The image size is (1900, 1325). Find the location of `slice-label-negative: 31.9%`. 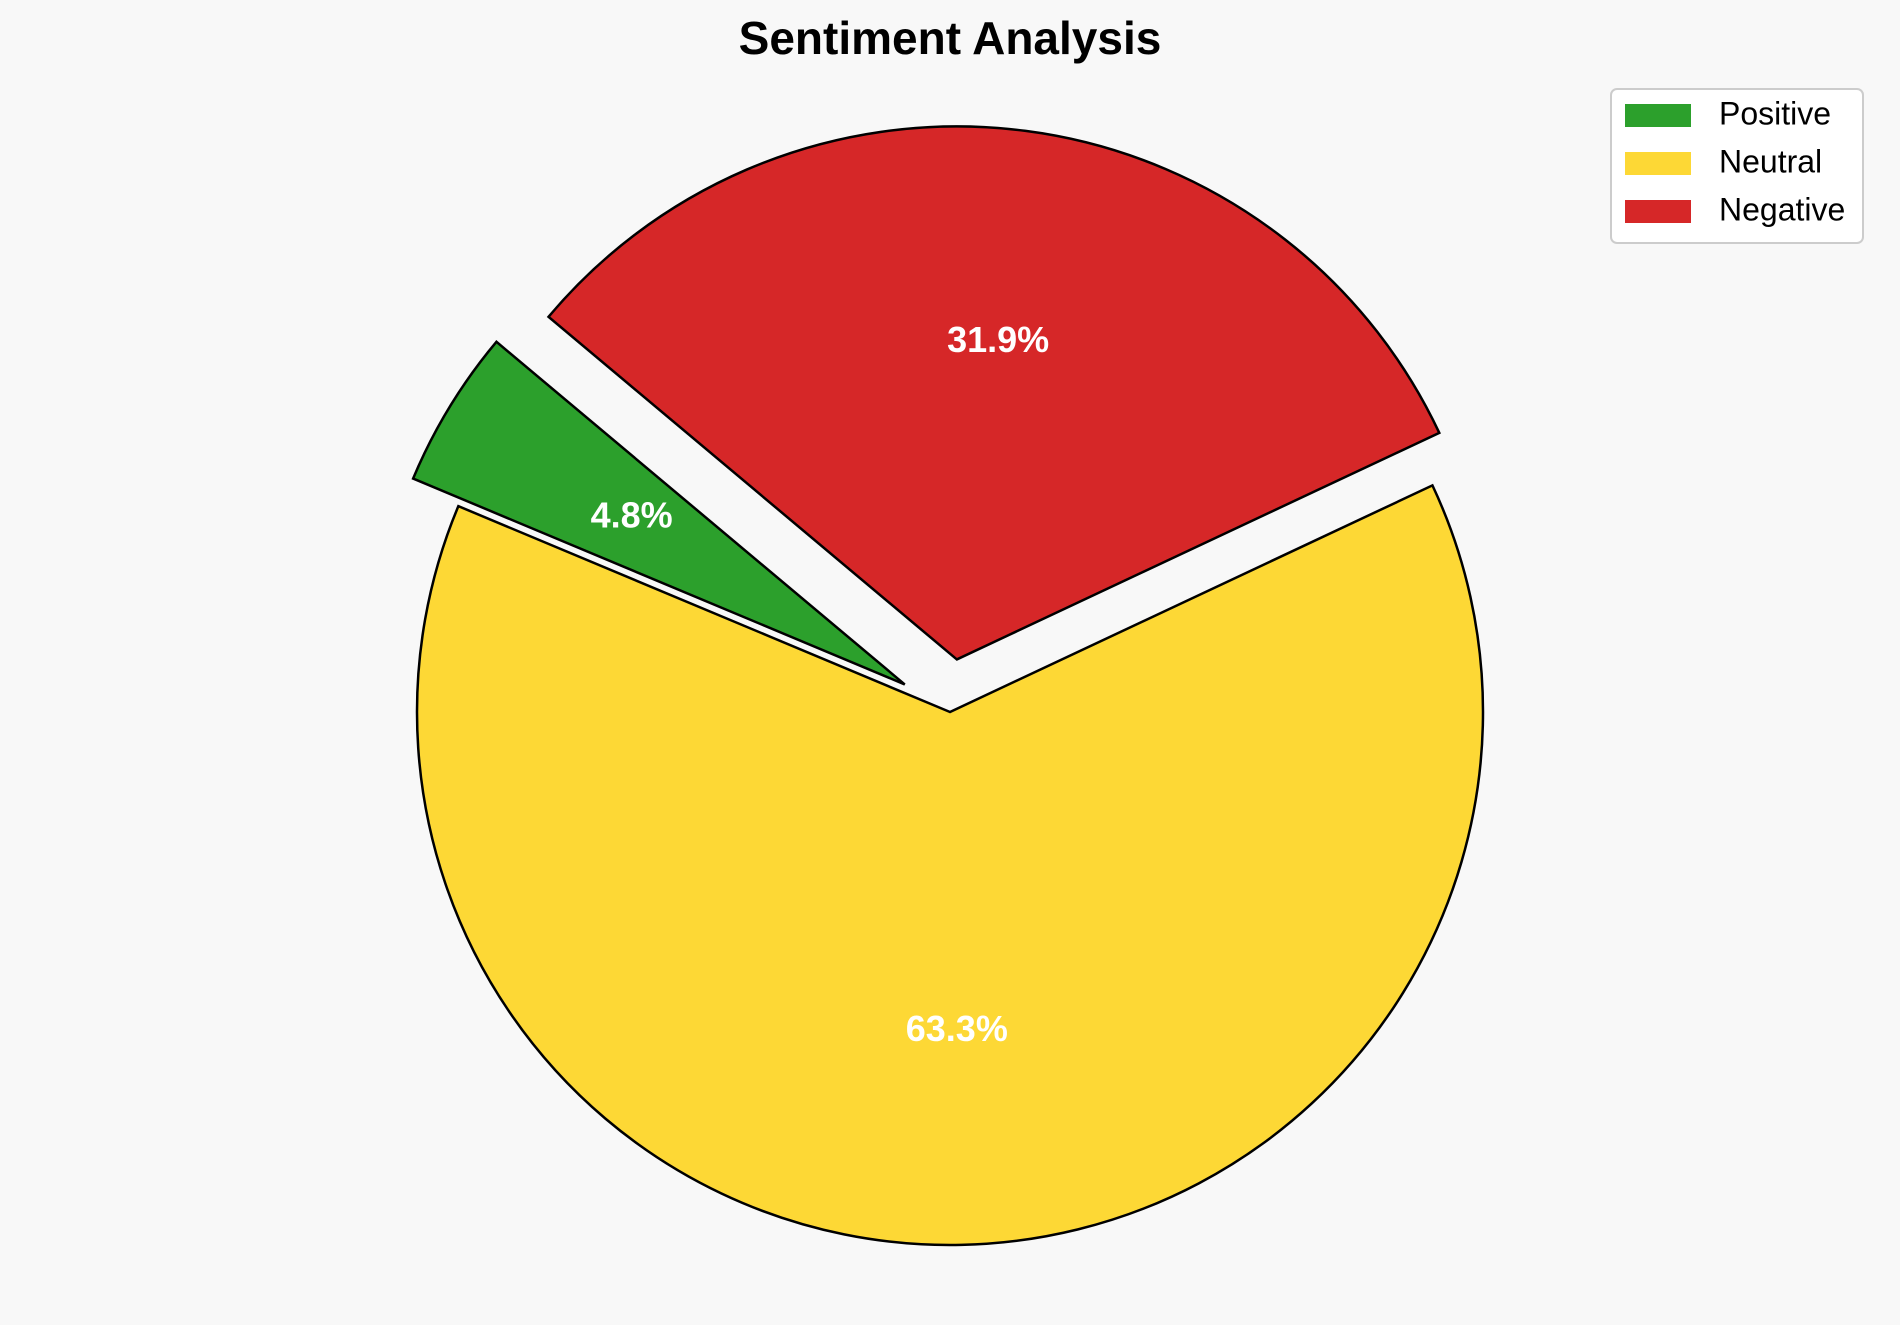

slice-label-negative: 31.9% is located at coordinates (998, 339).